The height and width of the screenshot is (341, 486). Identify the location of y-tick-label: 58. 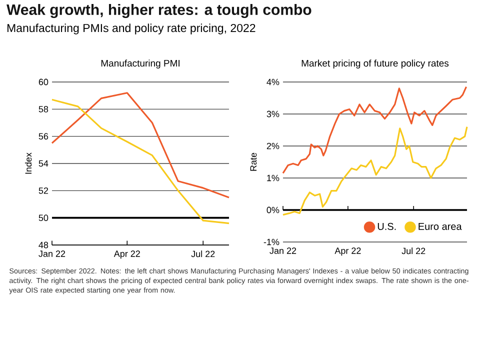
(43, 109).